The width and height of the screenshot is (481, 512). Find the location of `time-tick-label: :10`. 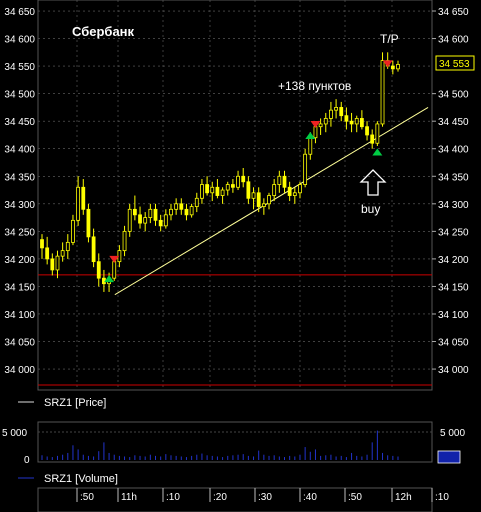

time-tick-label: :10 is located at coordinates (442, 497).